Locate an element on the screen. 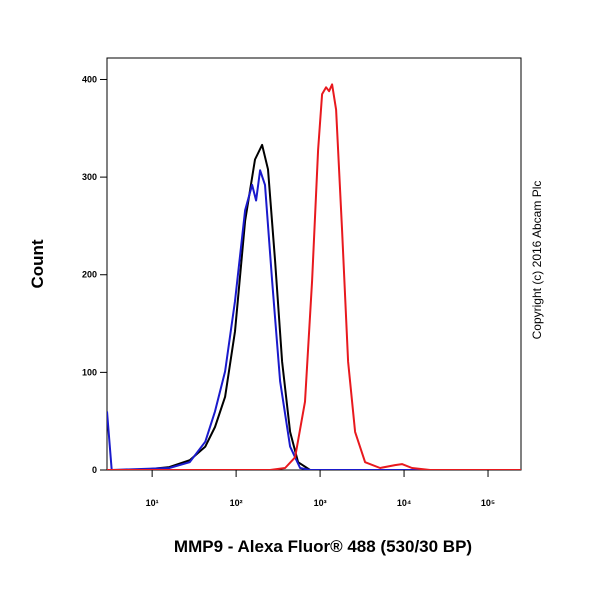 Image resolution: width=600 pixels, height=605 pixels. x-axis-label: MMP9 - Alexa Fluor® 488 (530/30 BP) is located at coordinates (323, 546).